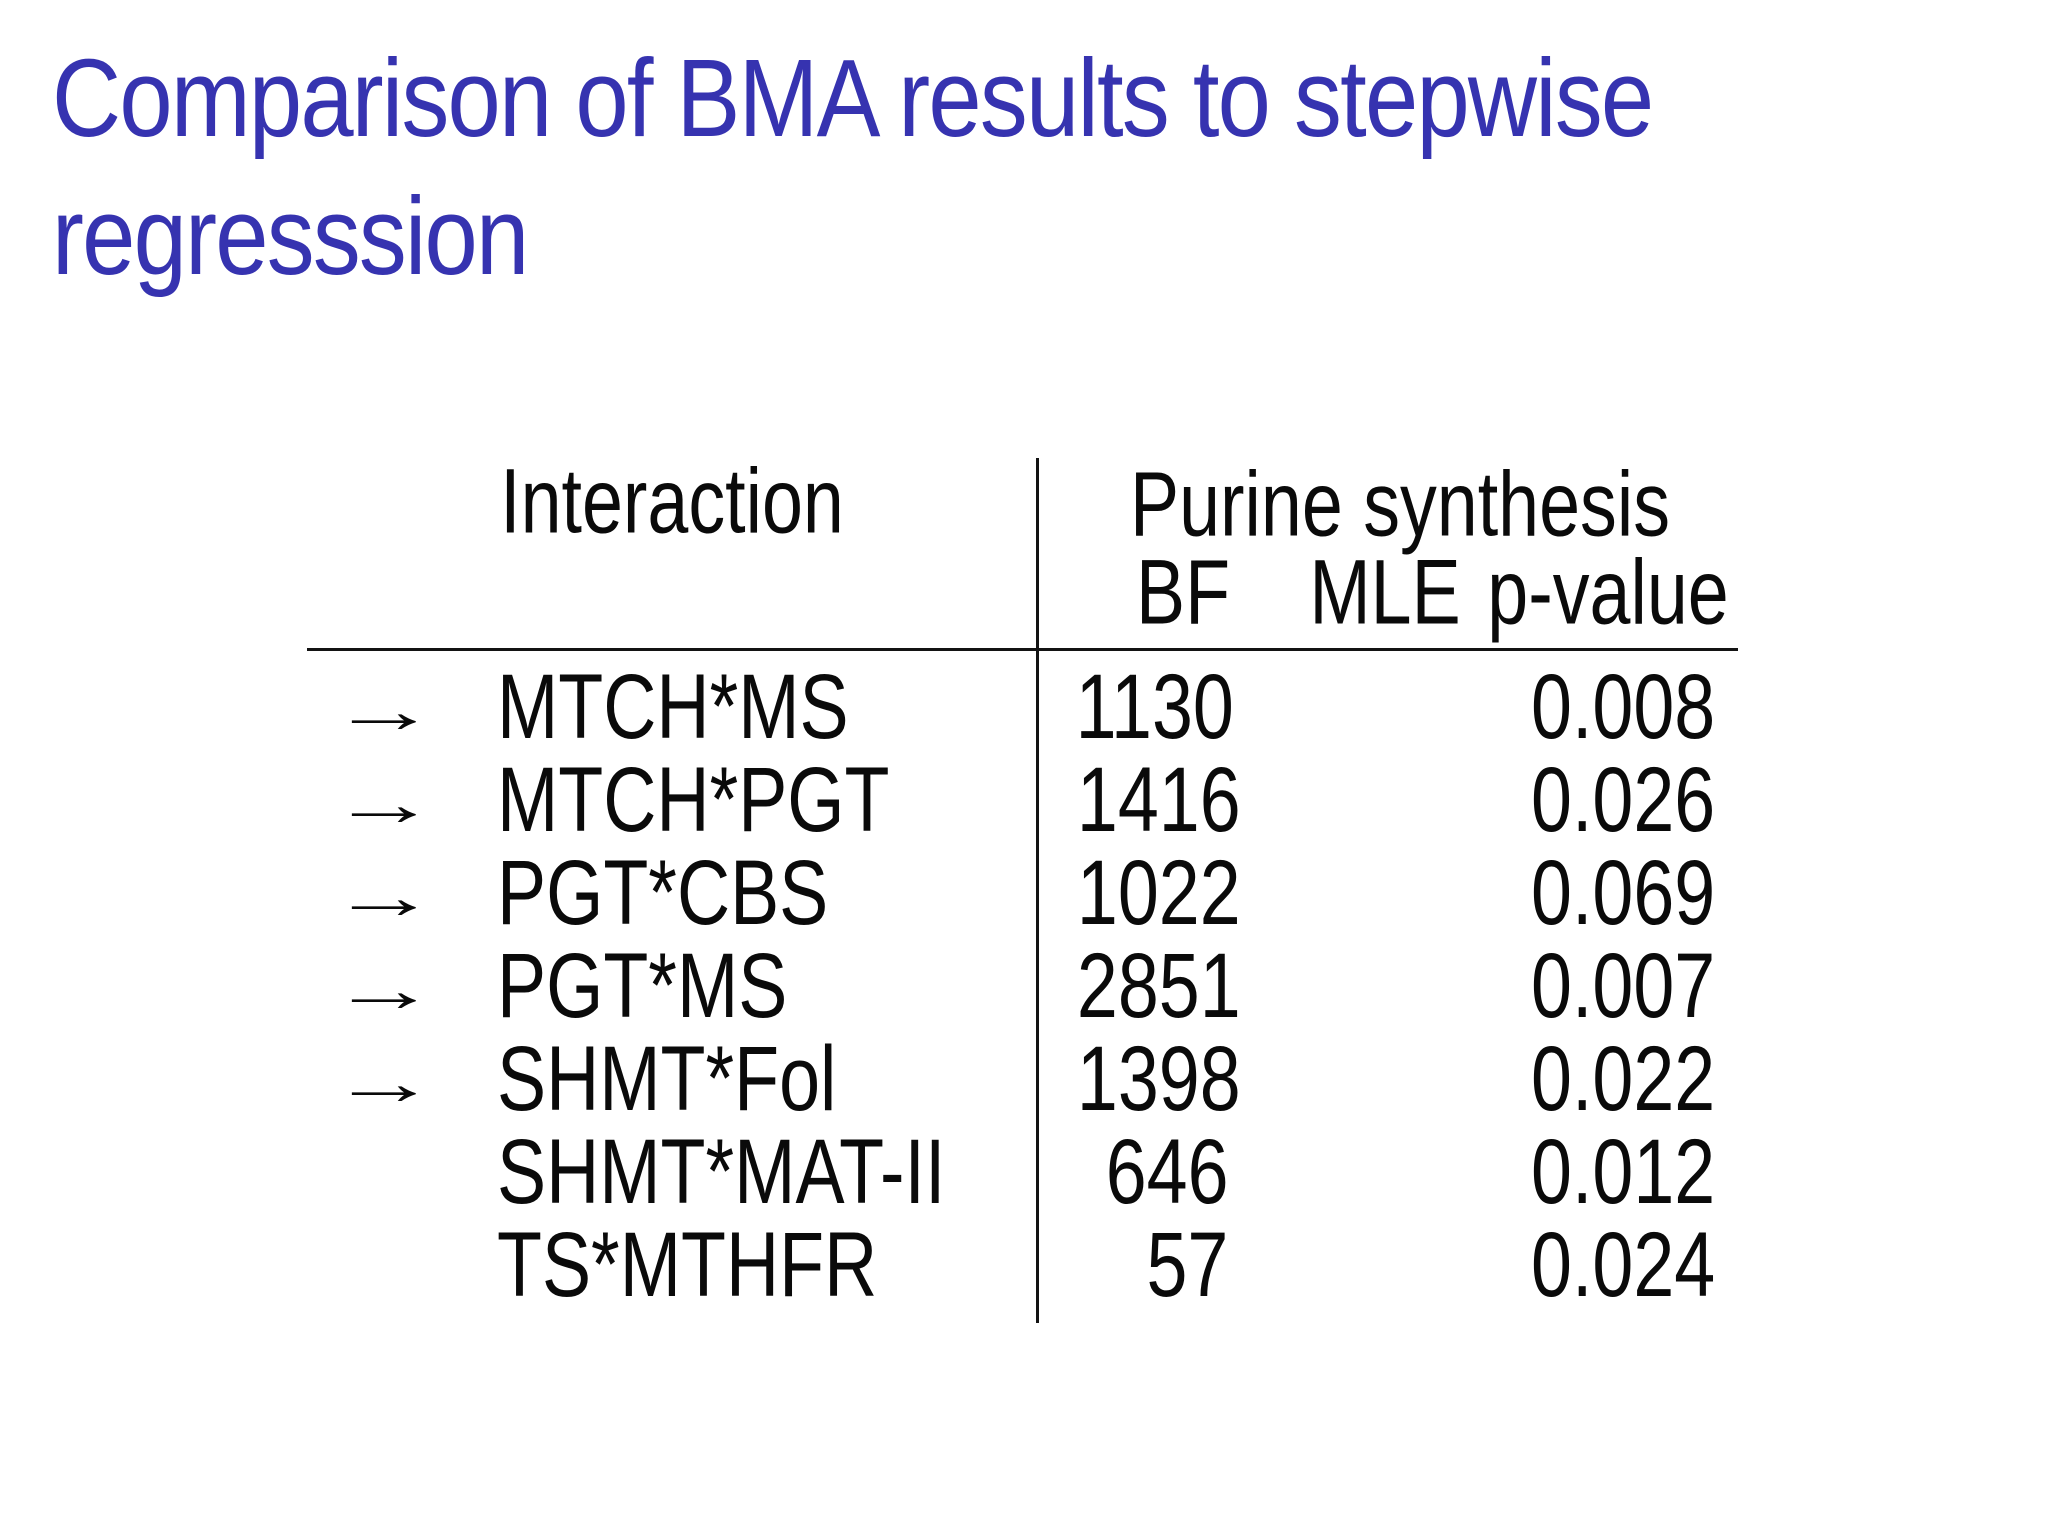 This screenshot has width=2048, height=1536. I want to click on table-vertical-rule, so click(1037, 890).